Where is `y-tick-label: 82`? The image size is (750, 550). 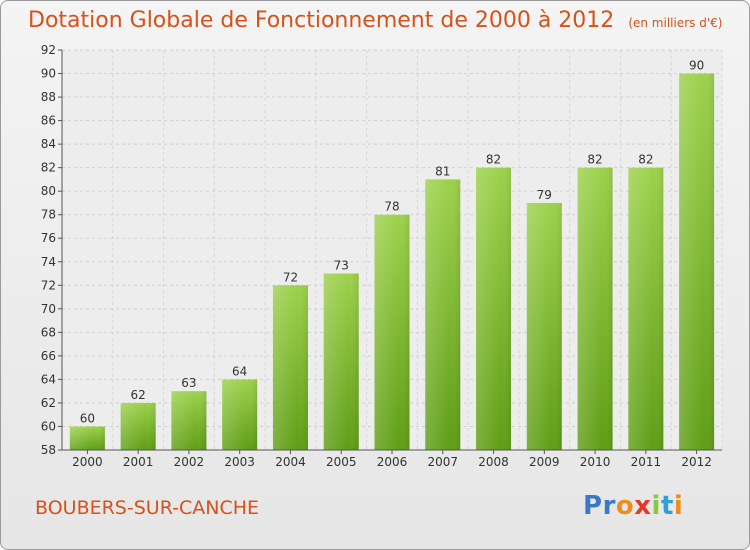 y-tick-label: 82 is located at coordinates (48, 168).